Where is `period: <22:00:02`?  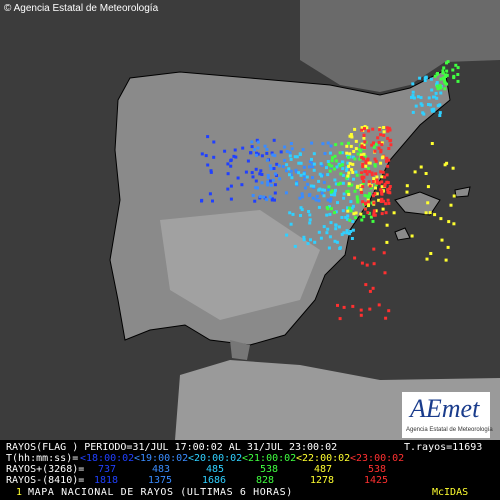 period: <22:00:02 is located at coordinates (323, 458).